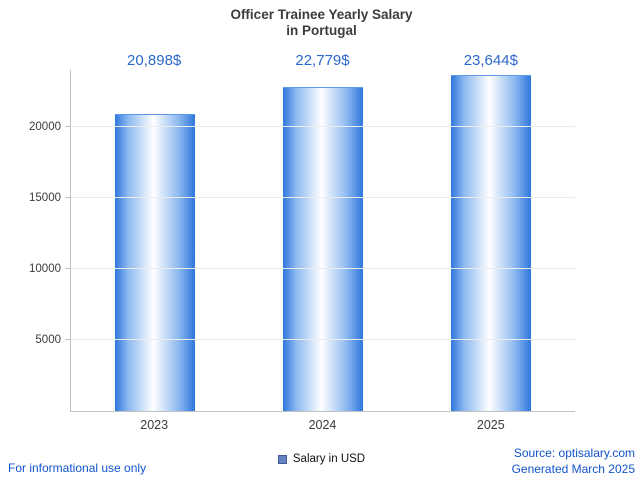  What do you see at coordinates (45, 268) in the screenshot?
I see `y-axis-tick-label: 10000` at bounding box center [45, 268].